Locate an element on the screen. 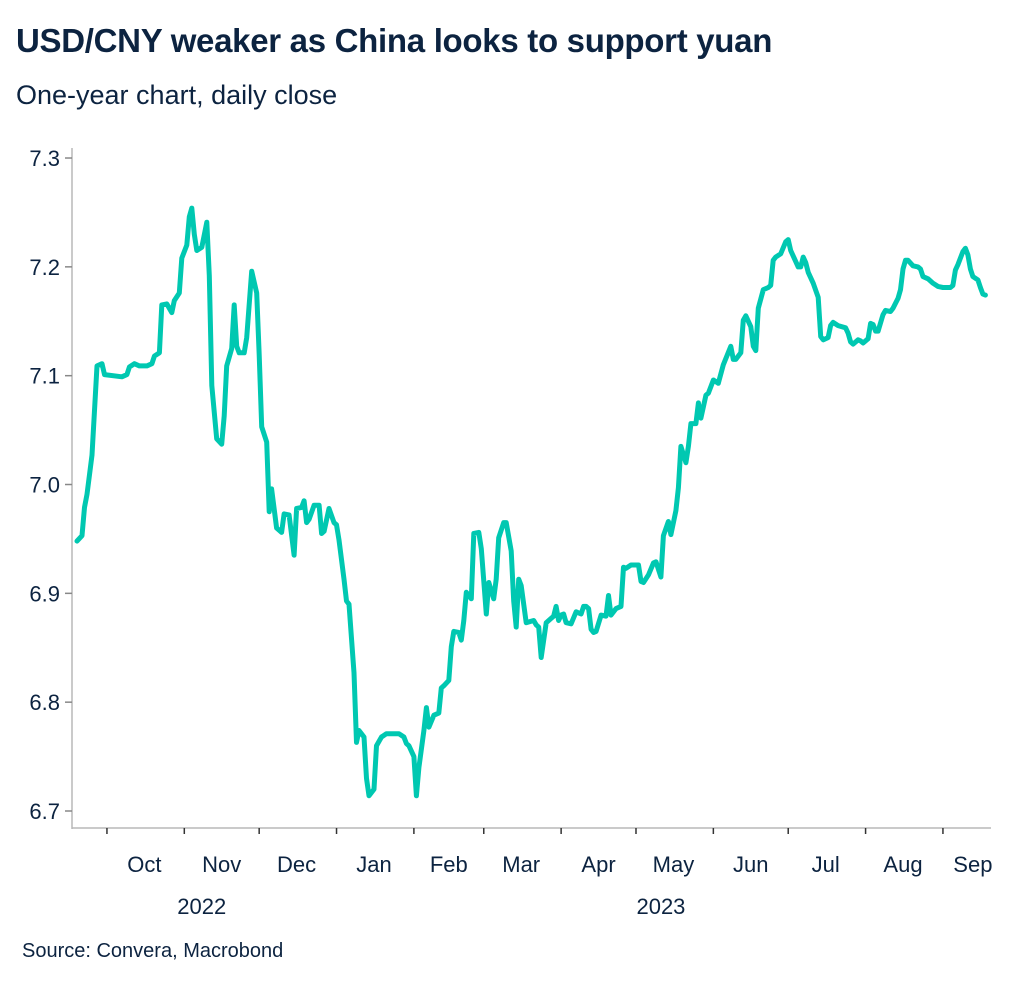  y-tick-label: 7.2 is located at coordinates (44, 267).